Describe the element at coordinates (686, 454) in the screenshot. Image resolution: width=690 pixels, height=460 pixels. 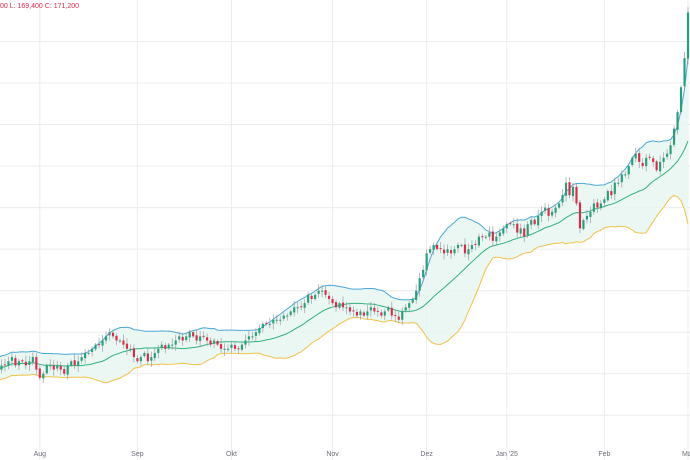
I see `x-tick-label: Mär` at that location.